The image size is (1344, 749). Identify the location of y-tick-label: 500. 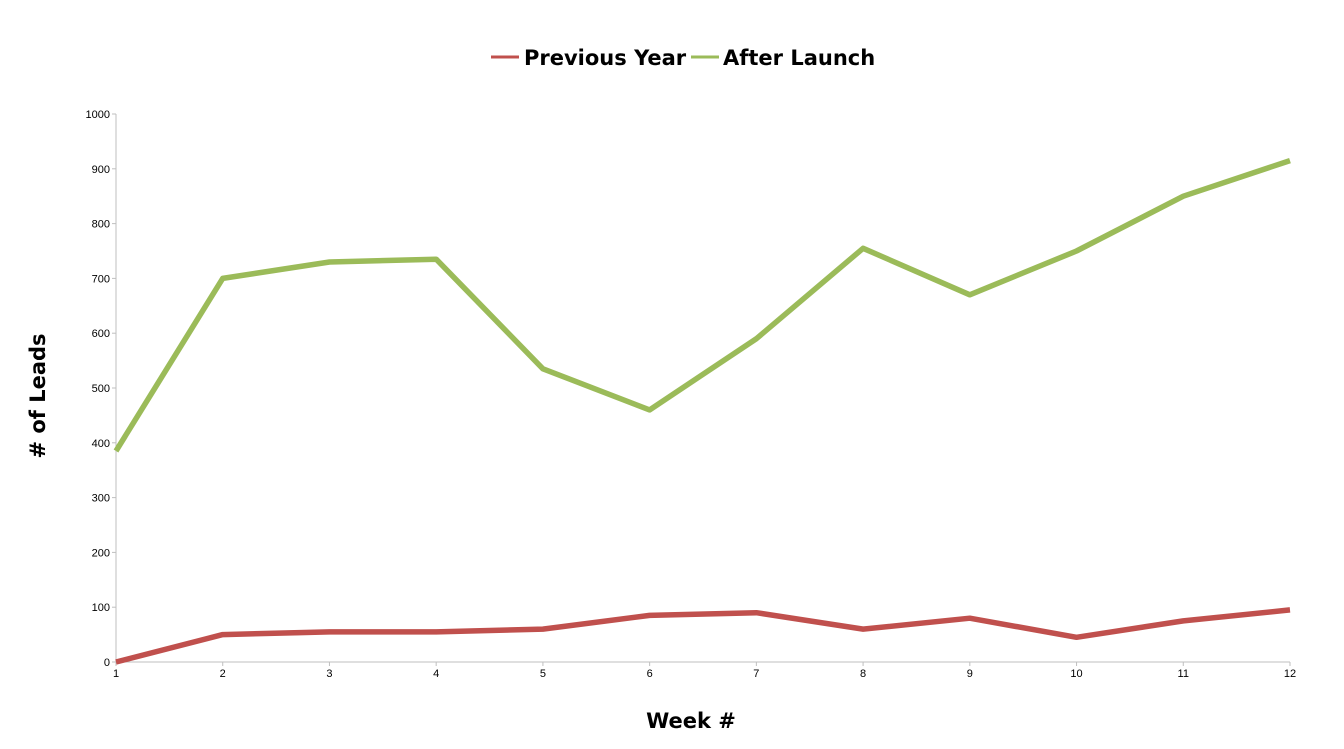
(101, 389).